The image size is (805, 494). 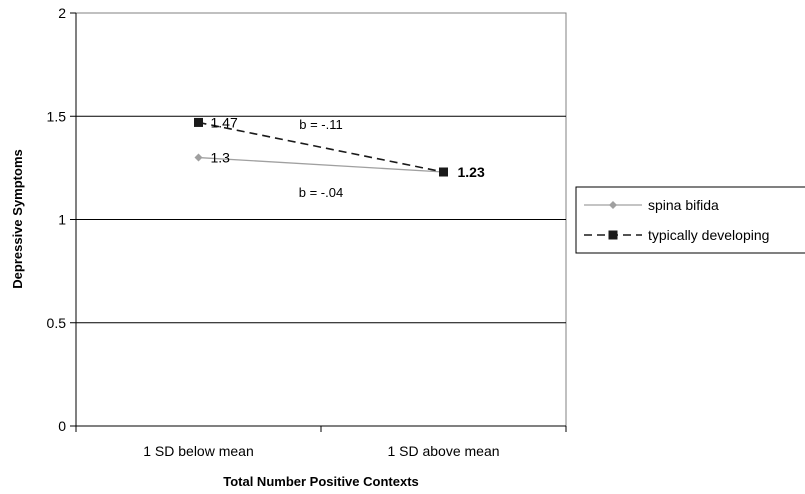 I want to click on x-tick-label: 1 SD above mean, so click(x=443, y=451).